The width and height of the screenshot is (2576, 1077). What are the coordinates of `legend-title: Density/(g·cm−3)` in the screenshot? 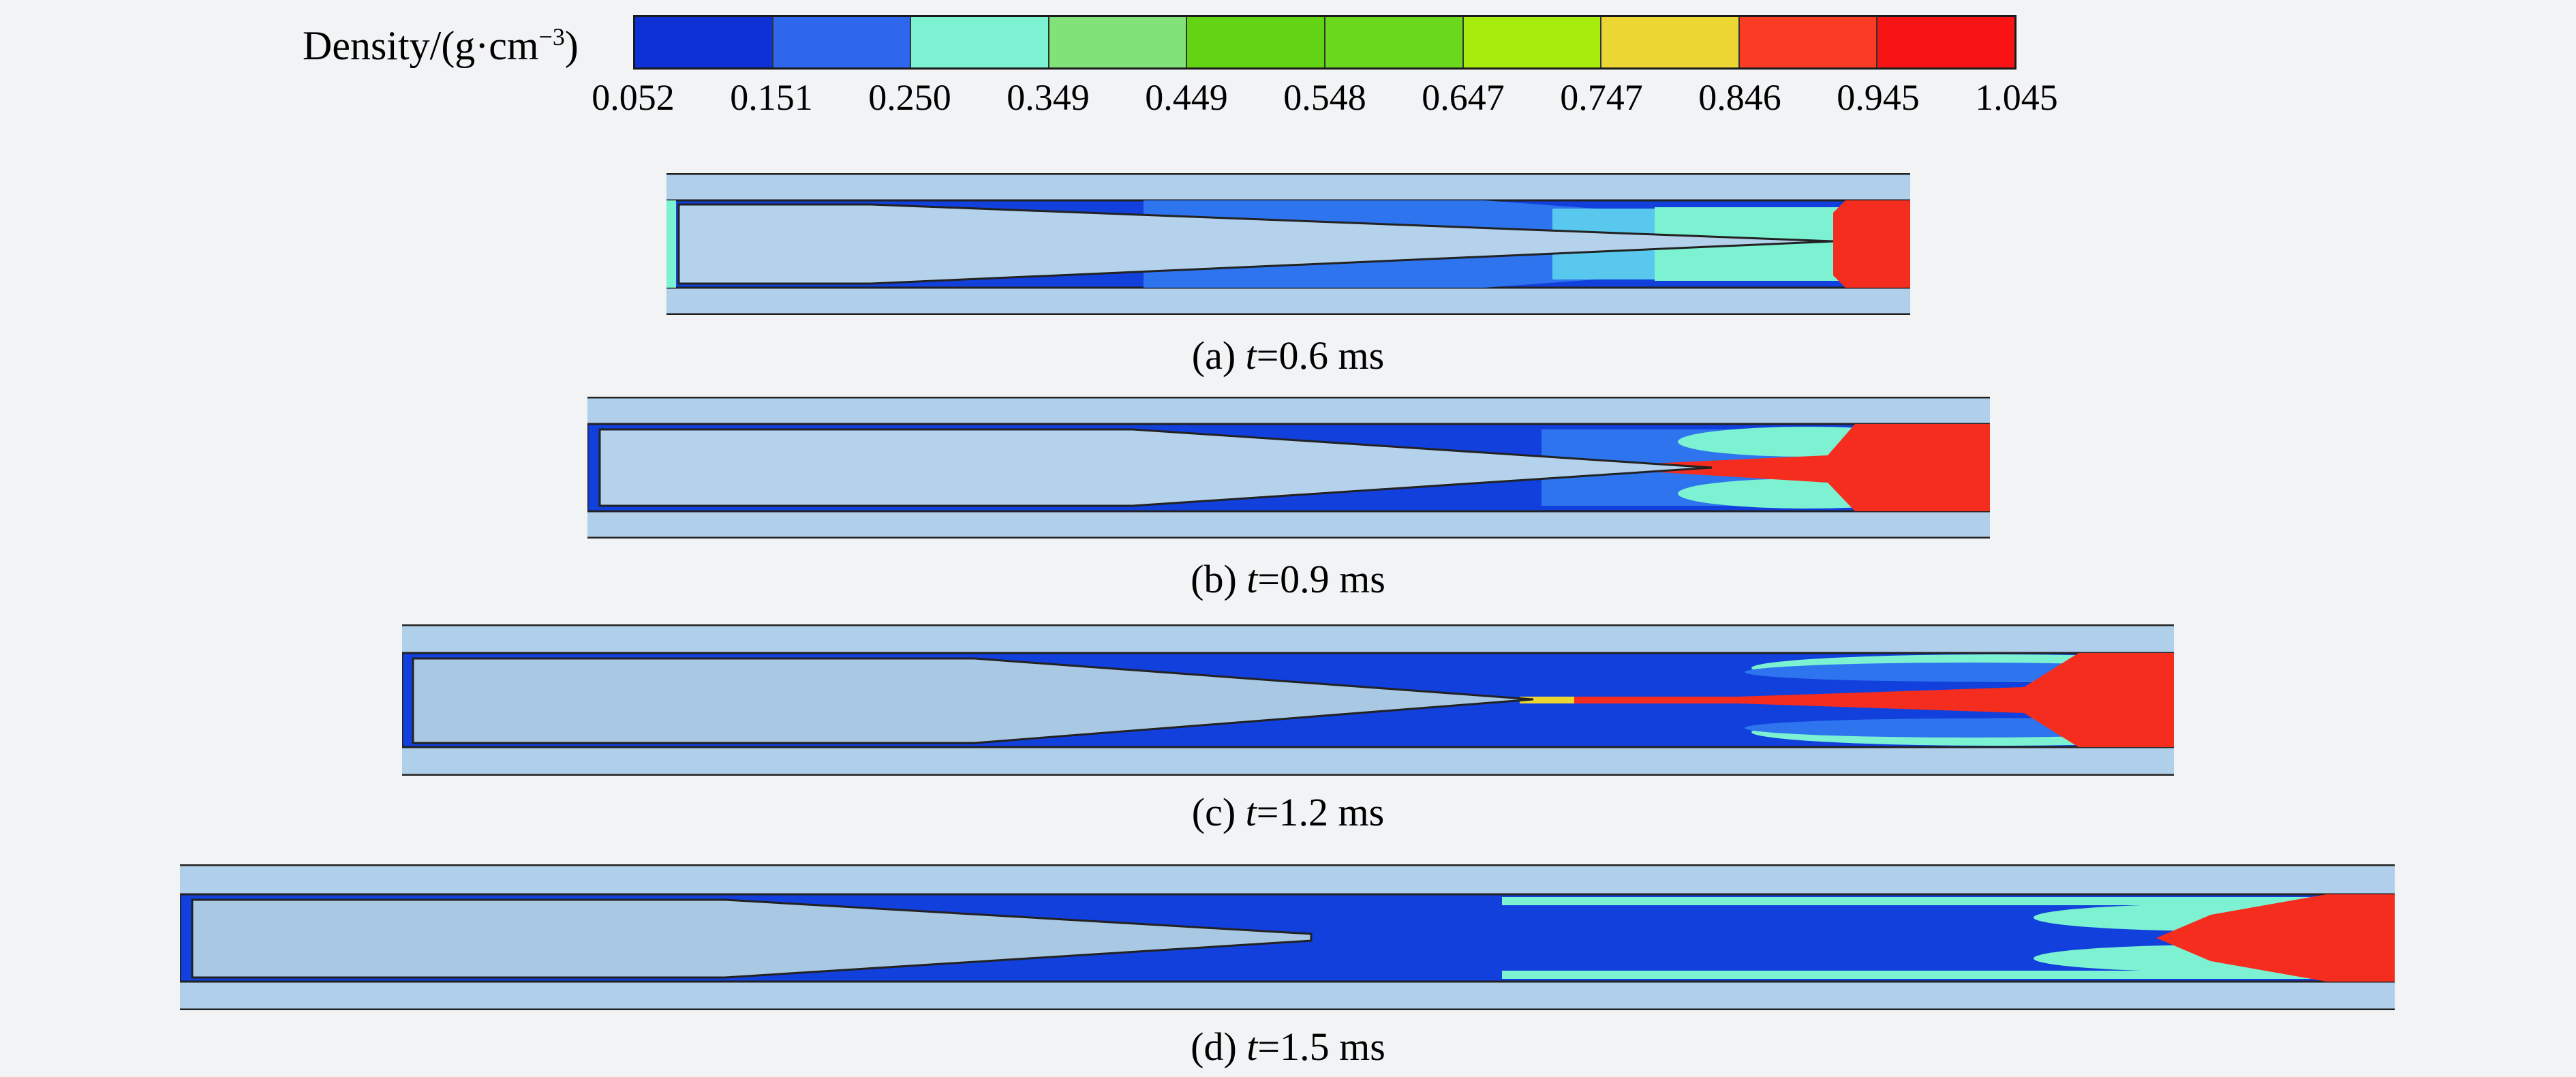 It's located at (441, 41).